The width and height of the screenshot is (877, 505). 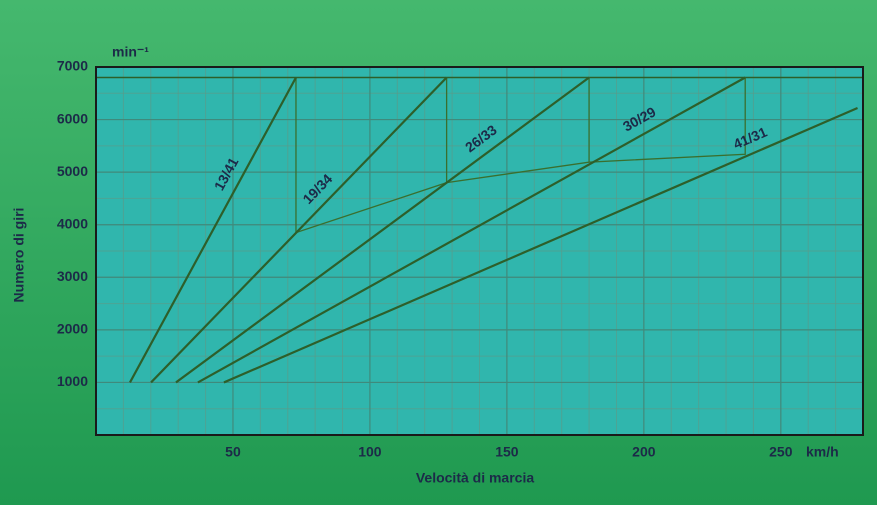 I want to click on x-tick-label: 100, so click(x=370, y=452).